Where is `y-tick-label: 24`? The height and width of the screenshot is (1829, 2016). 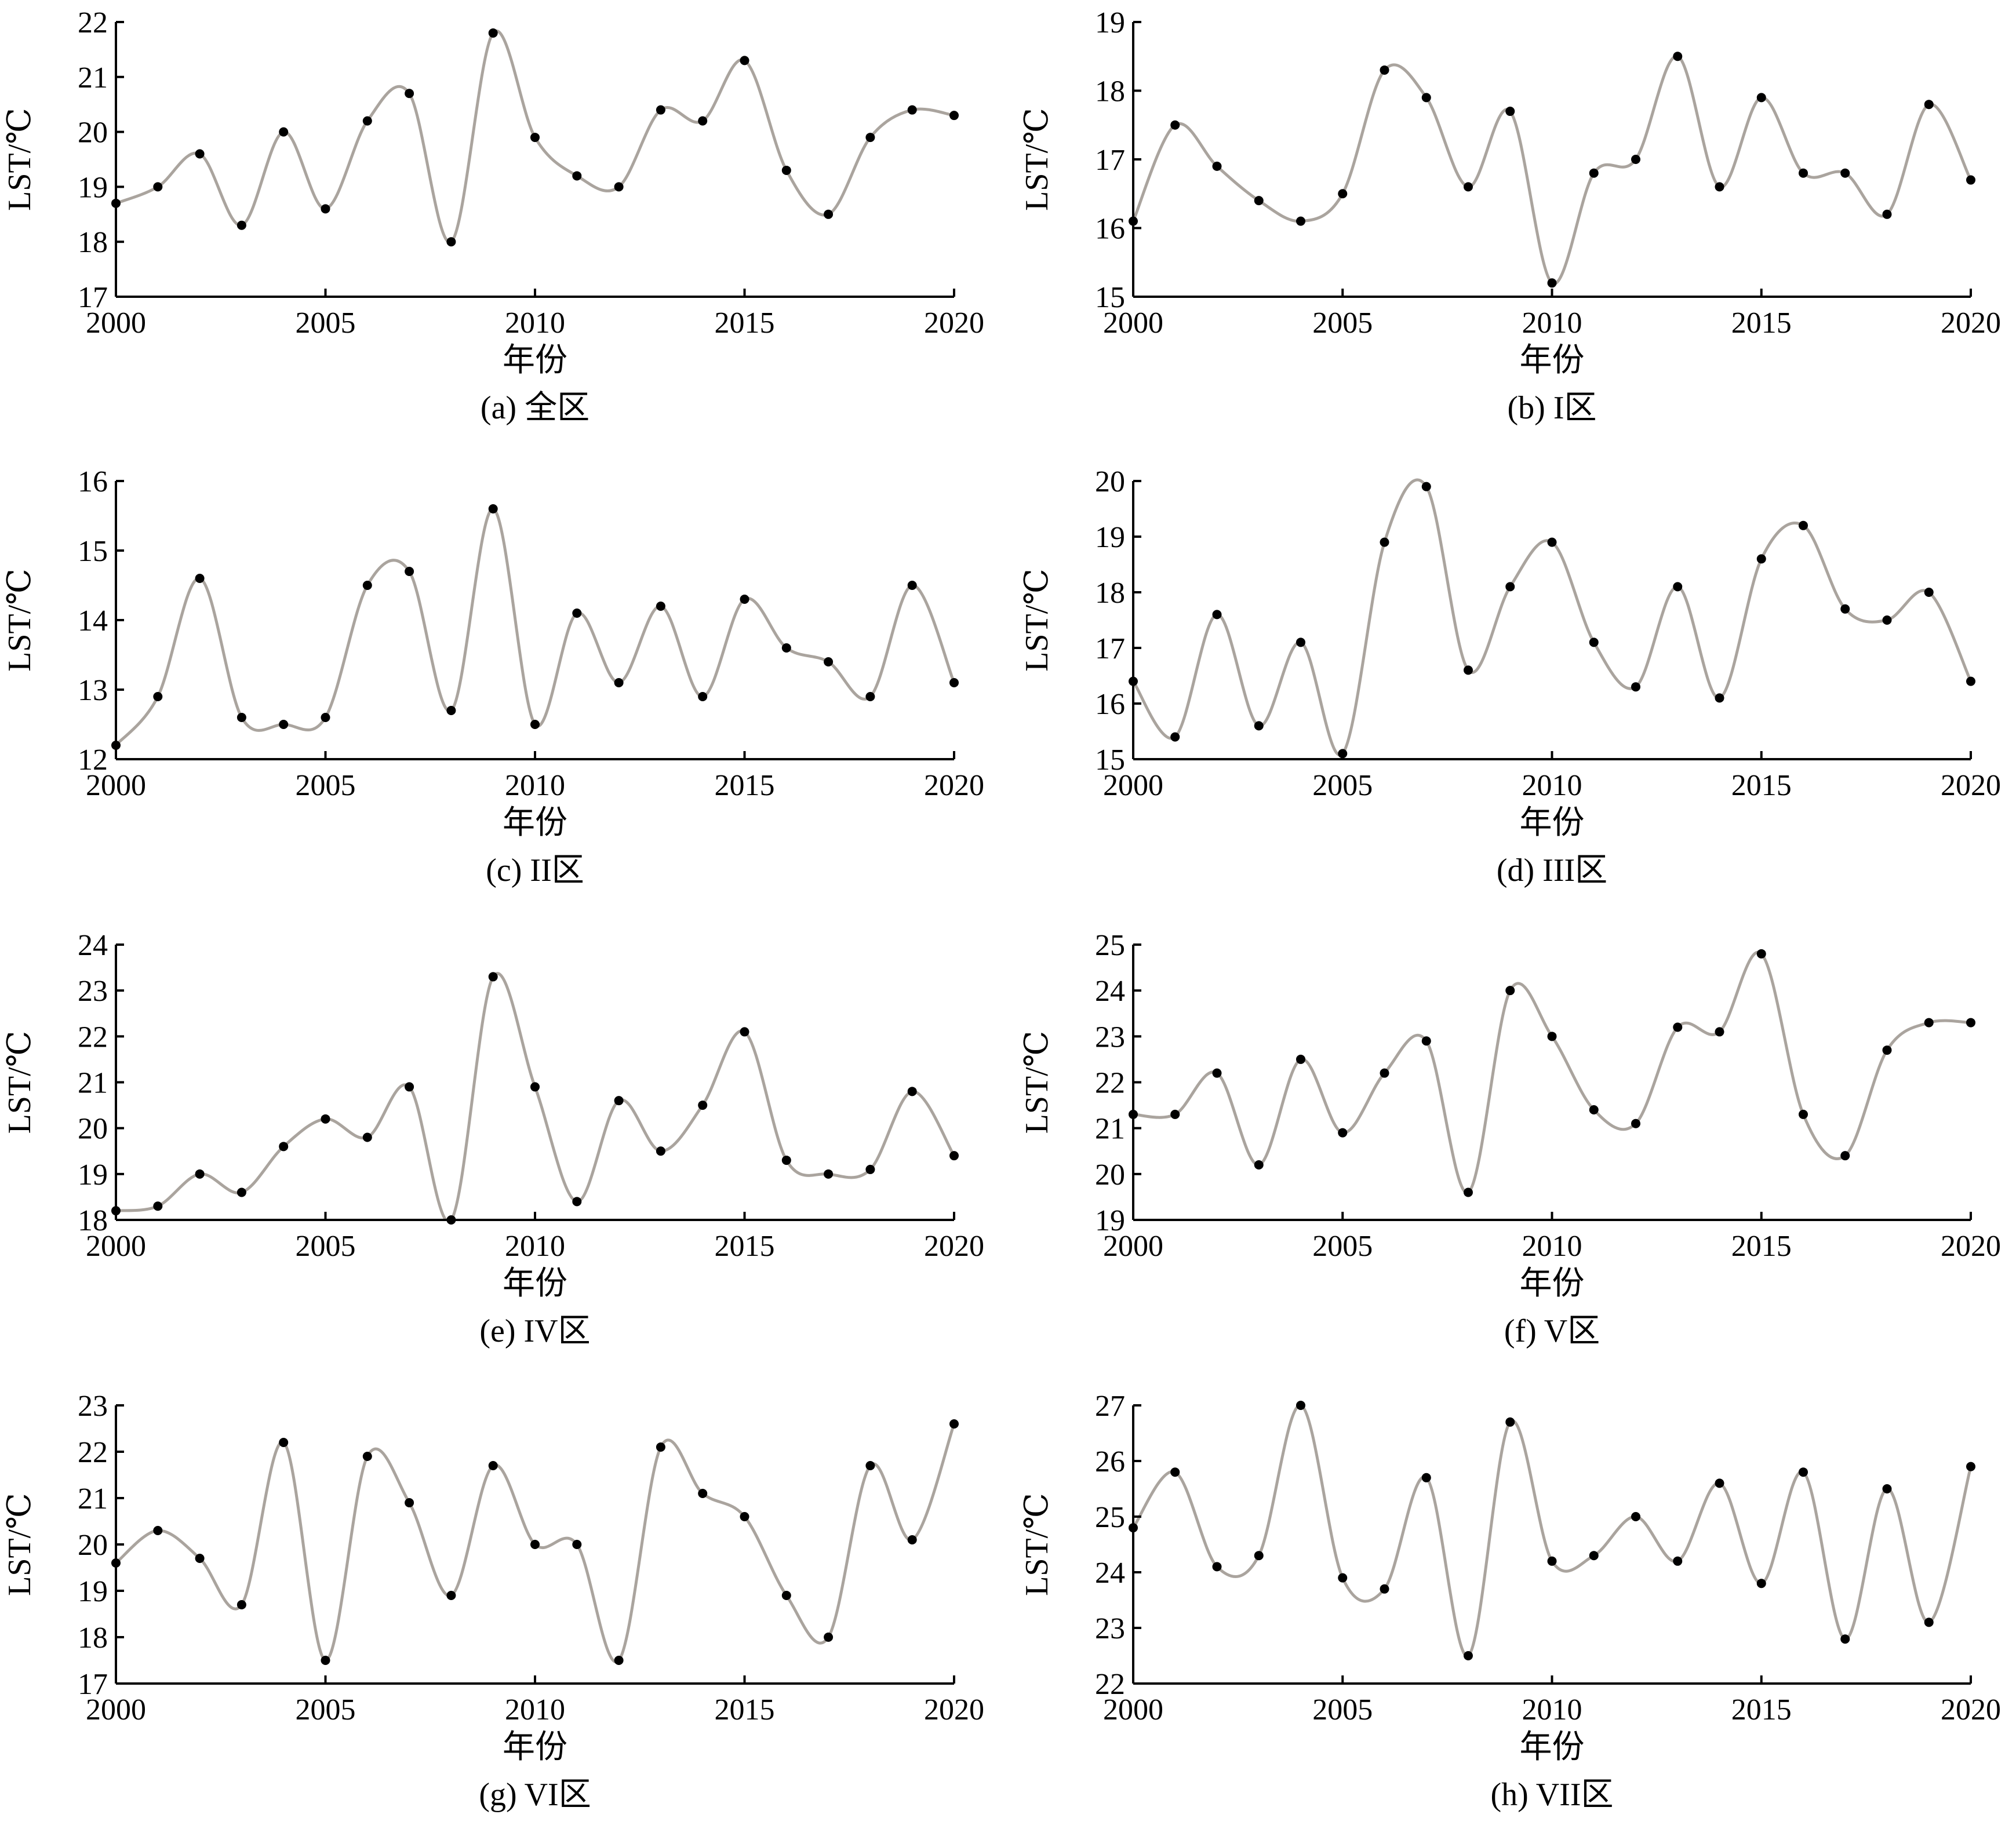 y-tick-label: 24 is located at coordinates (93, 945).